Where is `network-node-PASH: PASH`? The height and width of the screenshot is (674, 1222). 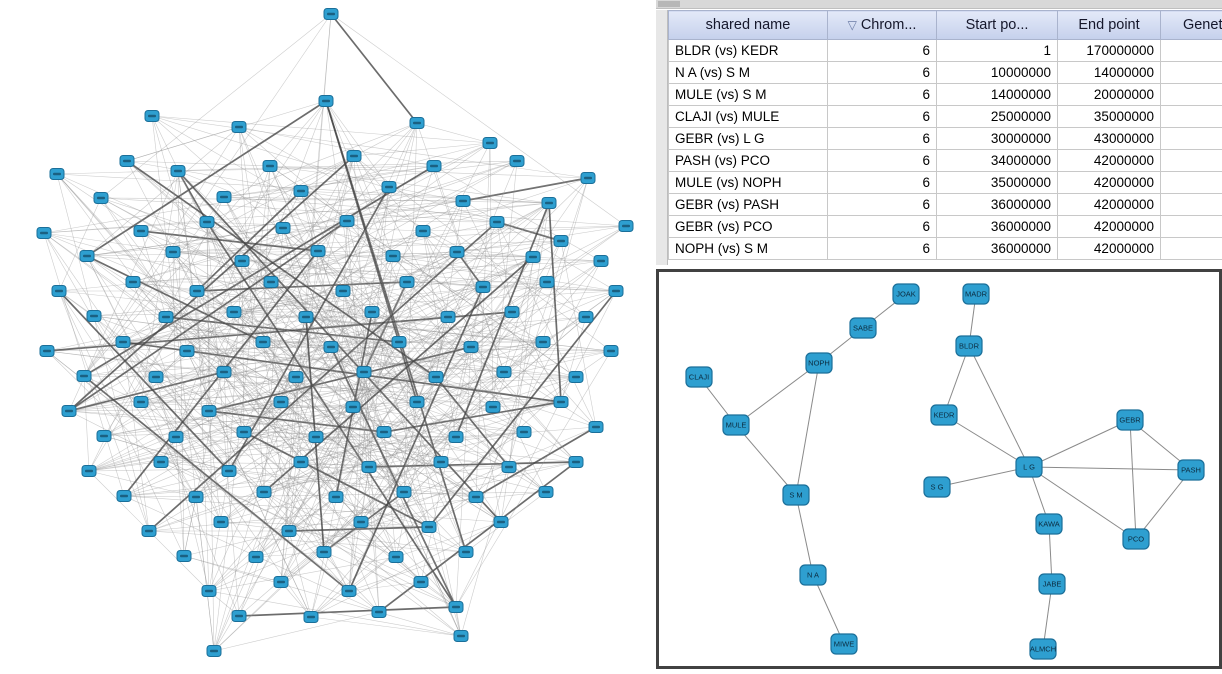 network-node-PASH: PASH is located at coordinates (1191, 470).